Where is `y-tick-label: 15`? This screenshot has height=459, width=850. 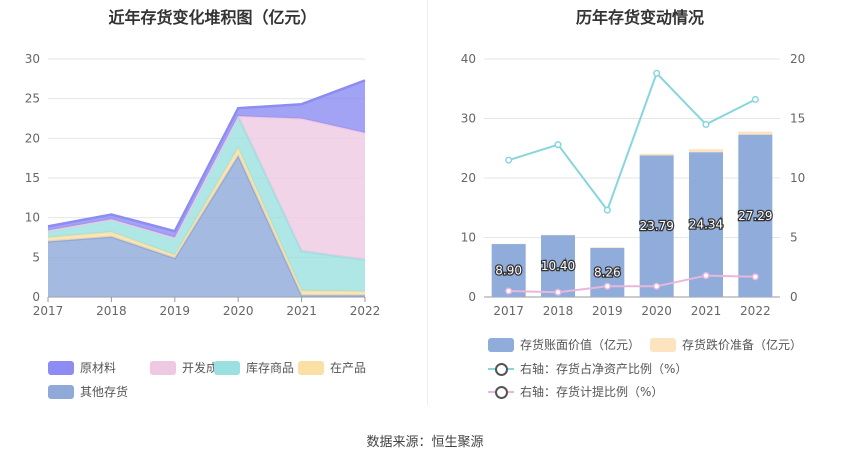 y-tick-label: 15 is located at coordinates (32, 178).